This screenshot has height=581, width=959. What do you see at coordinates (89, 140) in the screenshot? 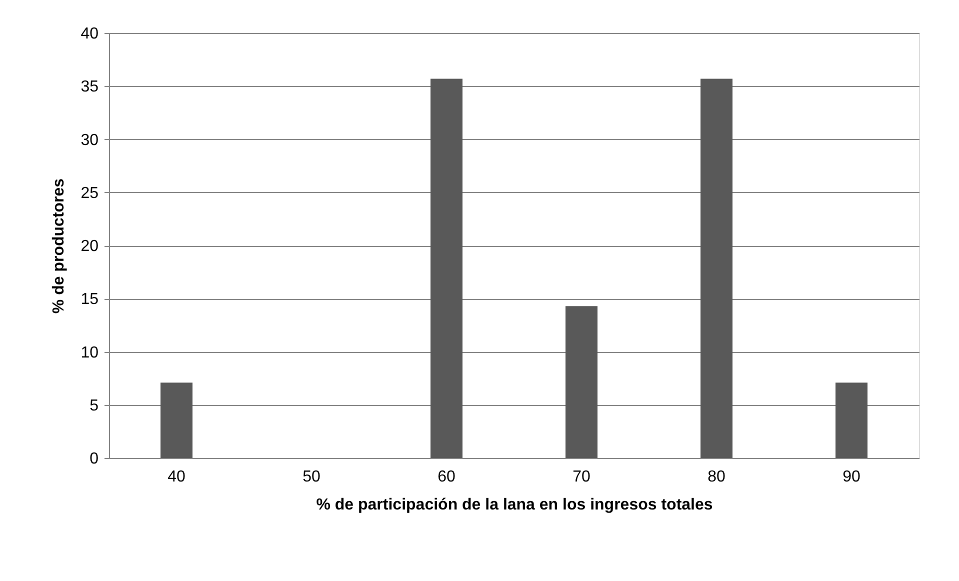
I see `y-tick-label: 30` at bounding box center [89, 140].